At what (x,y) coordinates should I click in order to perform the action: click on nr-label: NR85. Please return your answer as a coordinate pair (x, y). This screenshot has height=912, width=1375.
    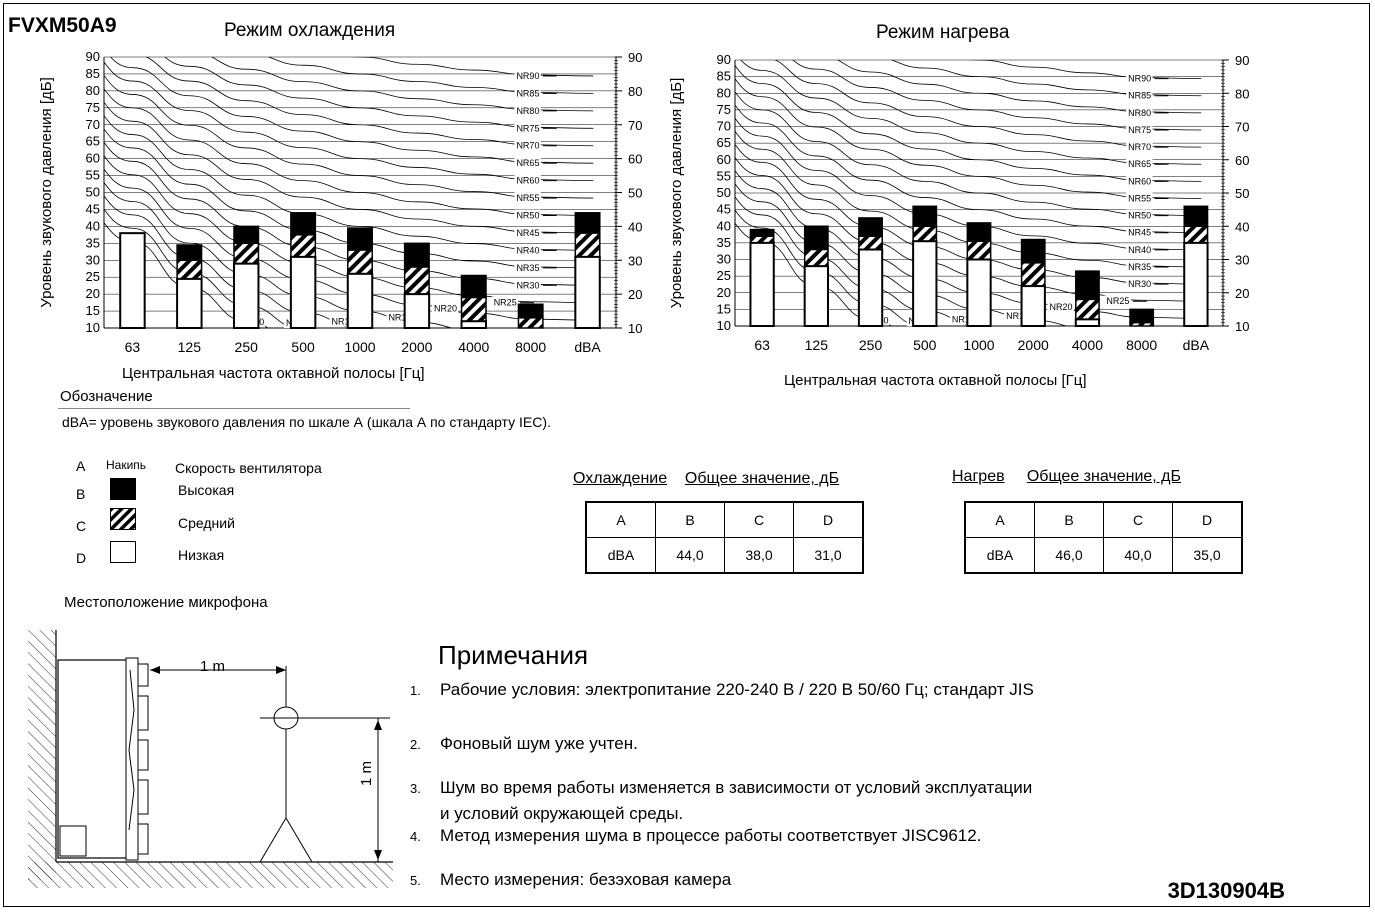
    Looking at the image, I should click on (527, 93).